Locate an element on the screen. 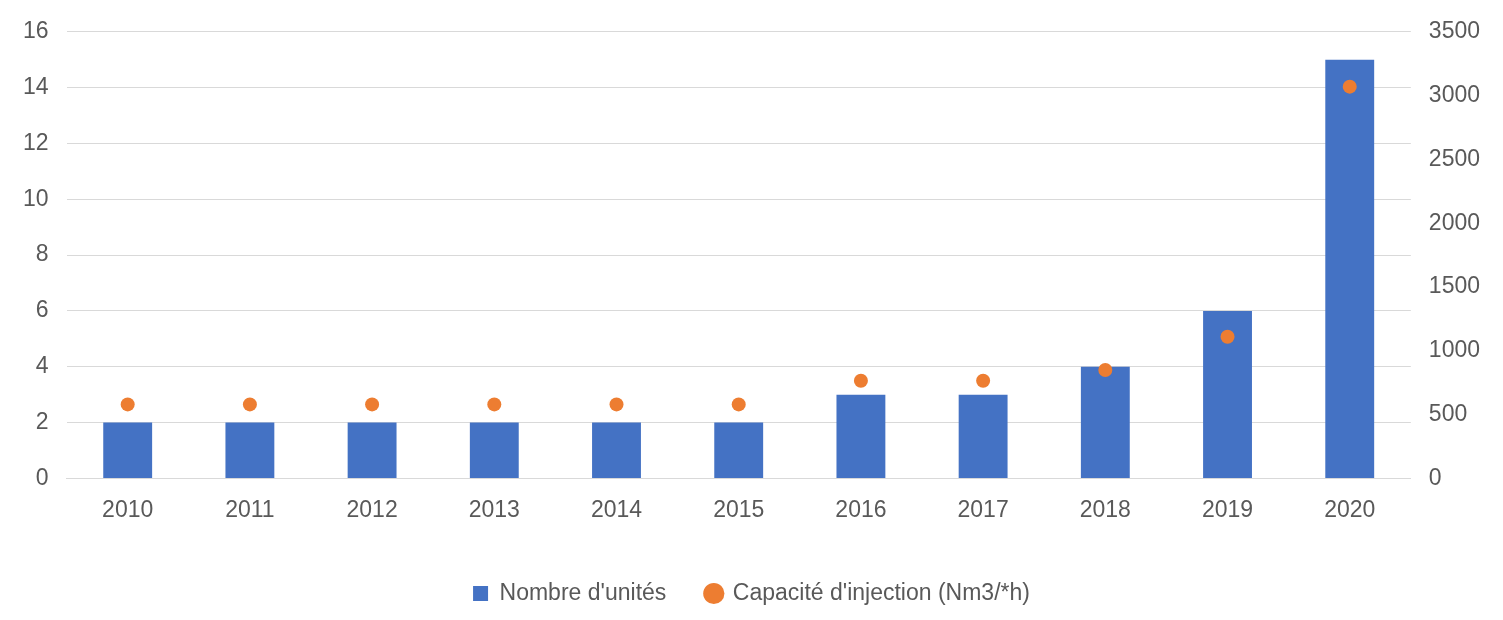 This screenshot has width=1503, height=620. x-tick-label: 2020 is located at coordinates (1350, 508).